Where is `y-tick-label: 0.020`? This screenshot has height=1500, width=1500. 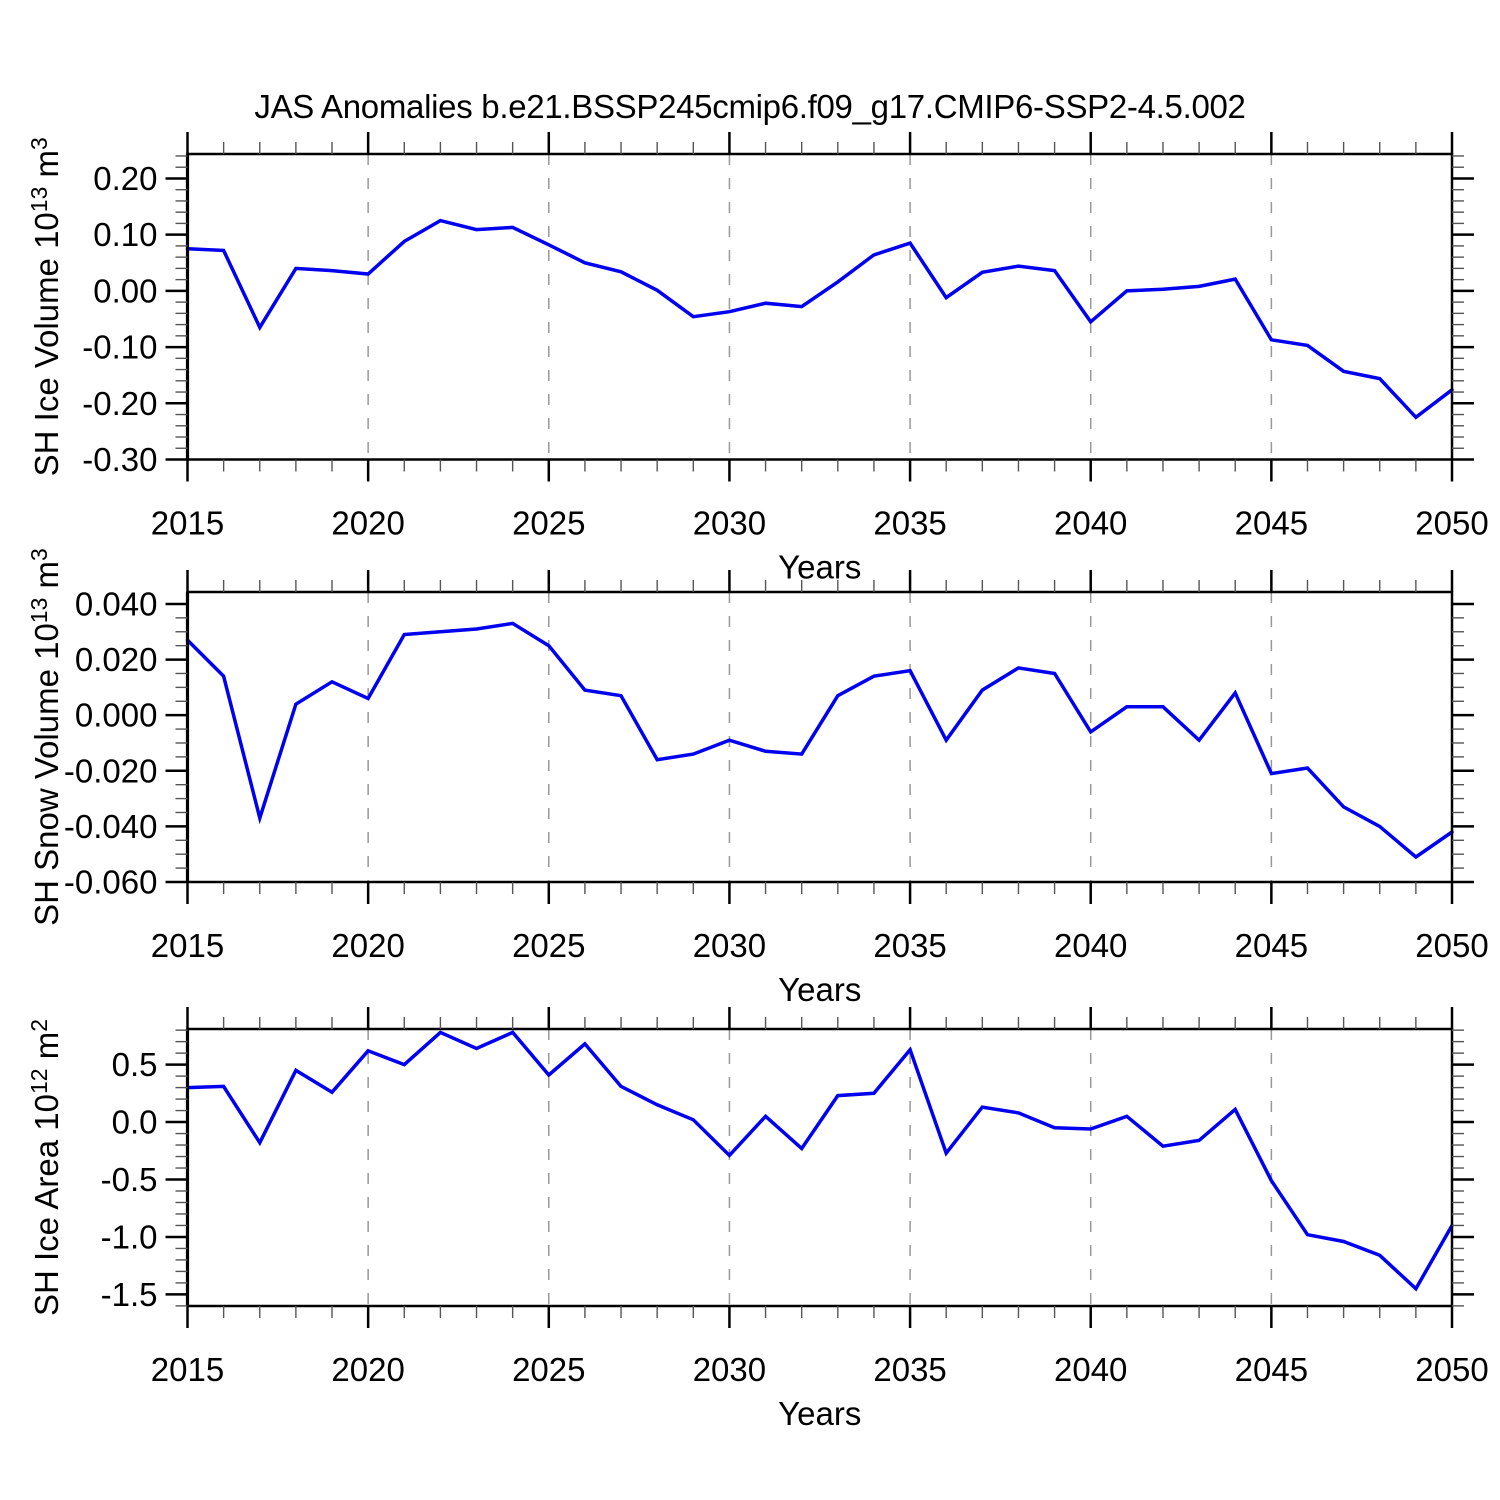 y-tick-label: 0.020 is located at coordinates (116, 659).